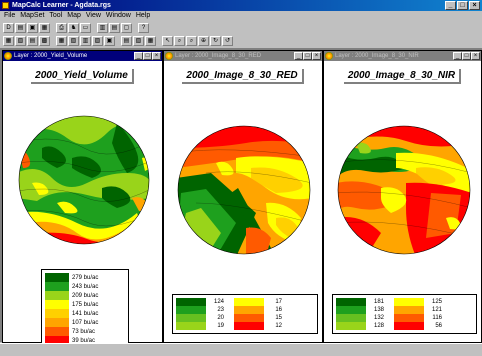  What do you see at coordinates (241, 41) in the screenshot?
I see `map-toolbar: ▦ ▧ ▤ ▩ ▦ ▧ ▥ ▨ ▣ ▤ ▧ ▦ ↖ ⌕ ⌕ ⊕ ↻ ↺` at bounding box center [241, 41].